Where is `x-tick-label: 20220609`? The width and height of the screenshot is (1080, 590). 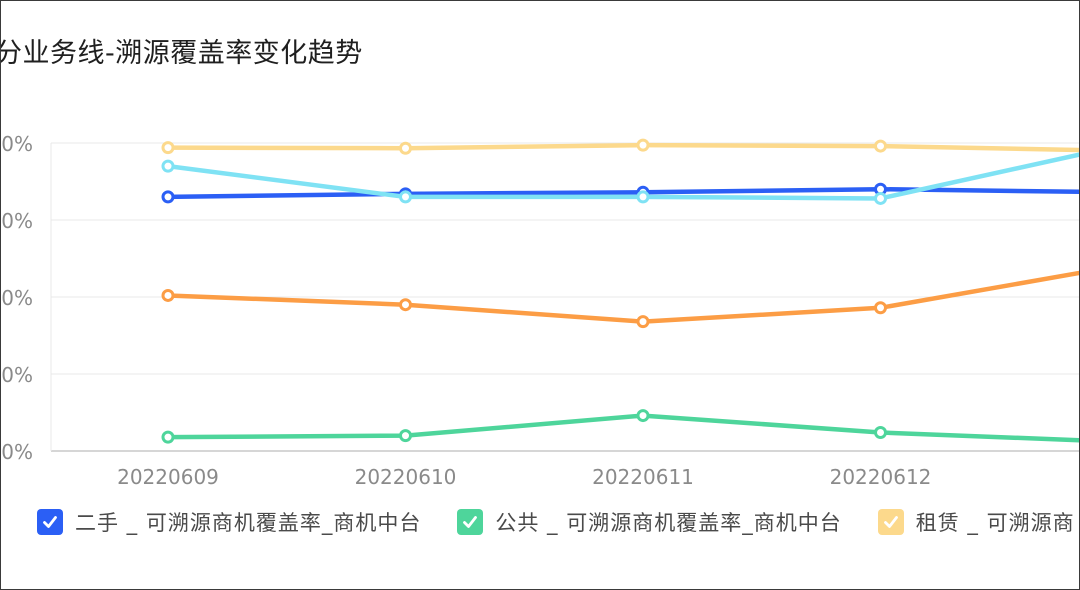
x-tick-label: 20220609 is located at coordinates (168, 477).